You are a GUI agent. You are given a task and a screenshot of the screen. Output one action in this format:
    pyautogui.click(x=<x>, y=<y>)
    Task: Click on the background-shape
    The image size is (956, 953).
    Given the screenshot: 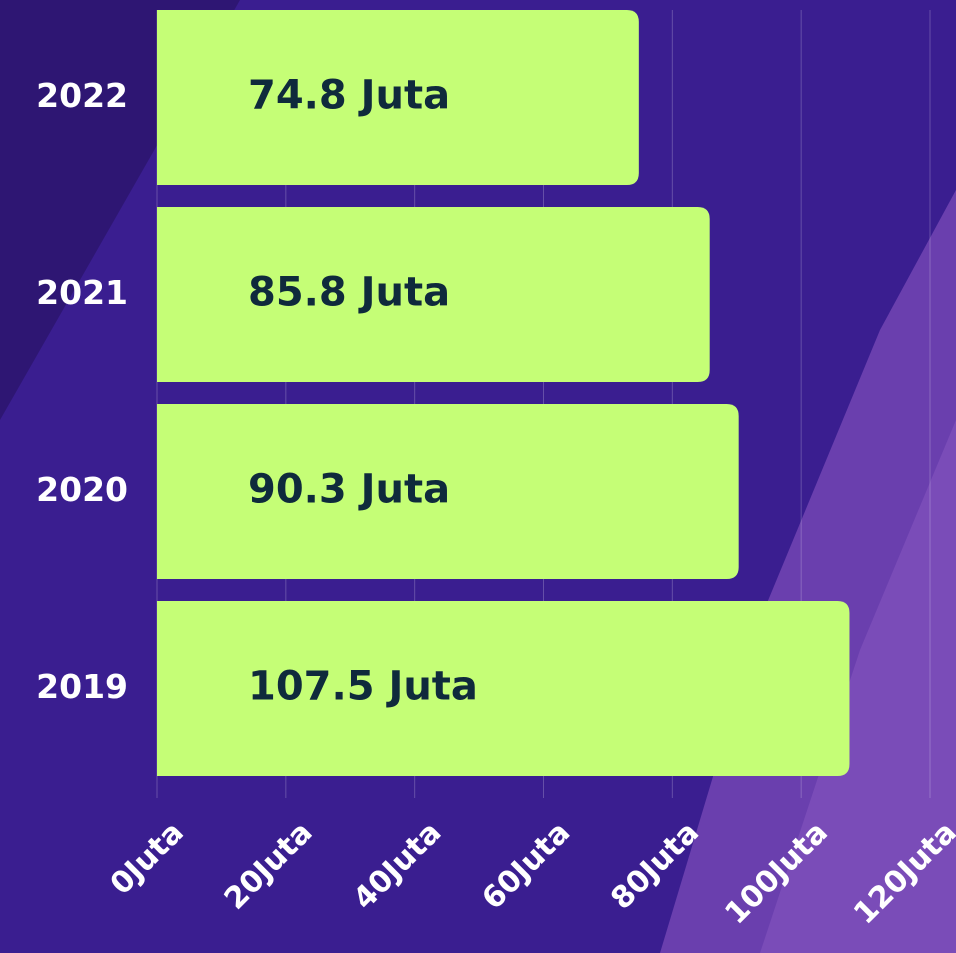 What is the action you would take?
    pyautogui.click(x=858, y=686)
    